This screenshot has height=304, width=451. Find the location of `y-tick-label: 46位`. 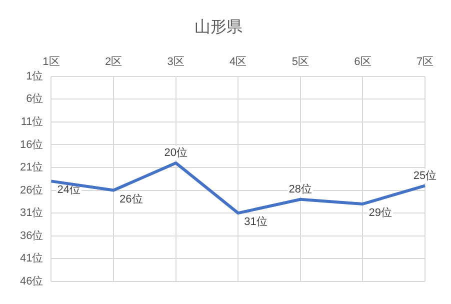

y-tick-label: 46位 is located at coordinates (32, 281).